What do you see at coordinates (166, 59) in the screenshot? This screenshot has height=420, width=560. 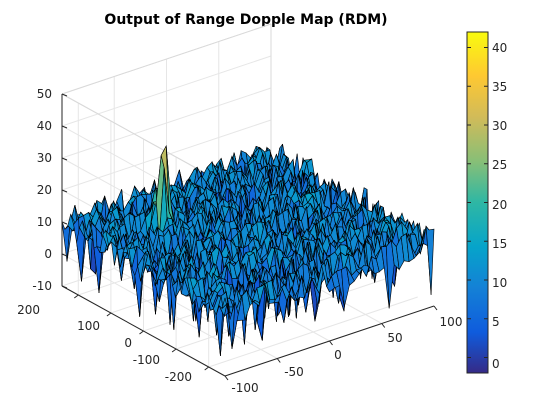 I see `box-edge` at bounding box center [166, 59].